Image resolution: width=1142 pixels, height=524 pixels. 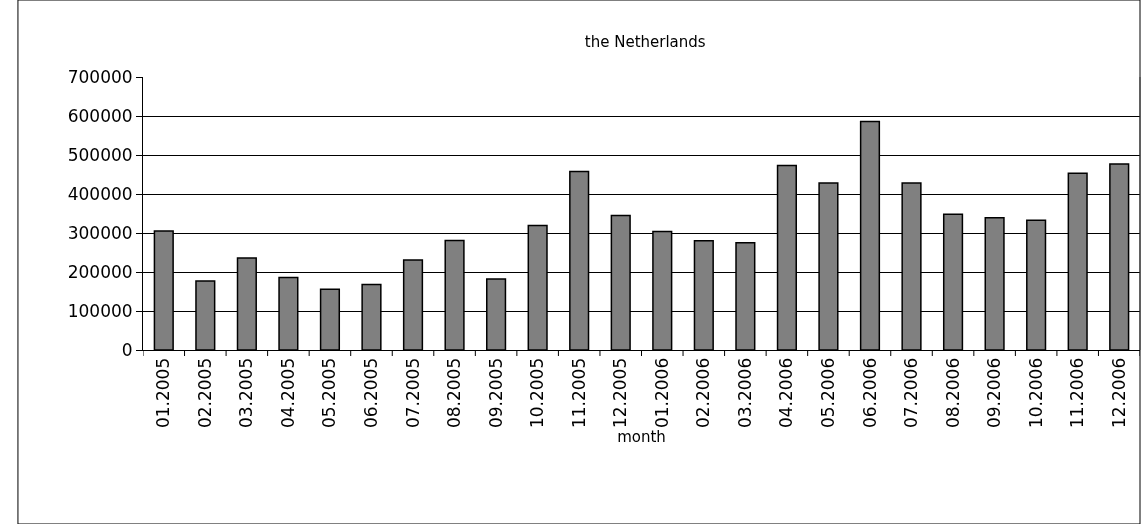 I want to click on x-tick-label: 10.2005, so click(x=537, y=393).